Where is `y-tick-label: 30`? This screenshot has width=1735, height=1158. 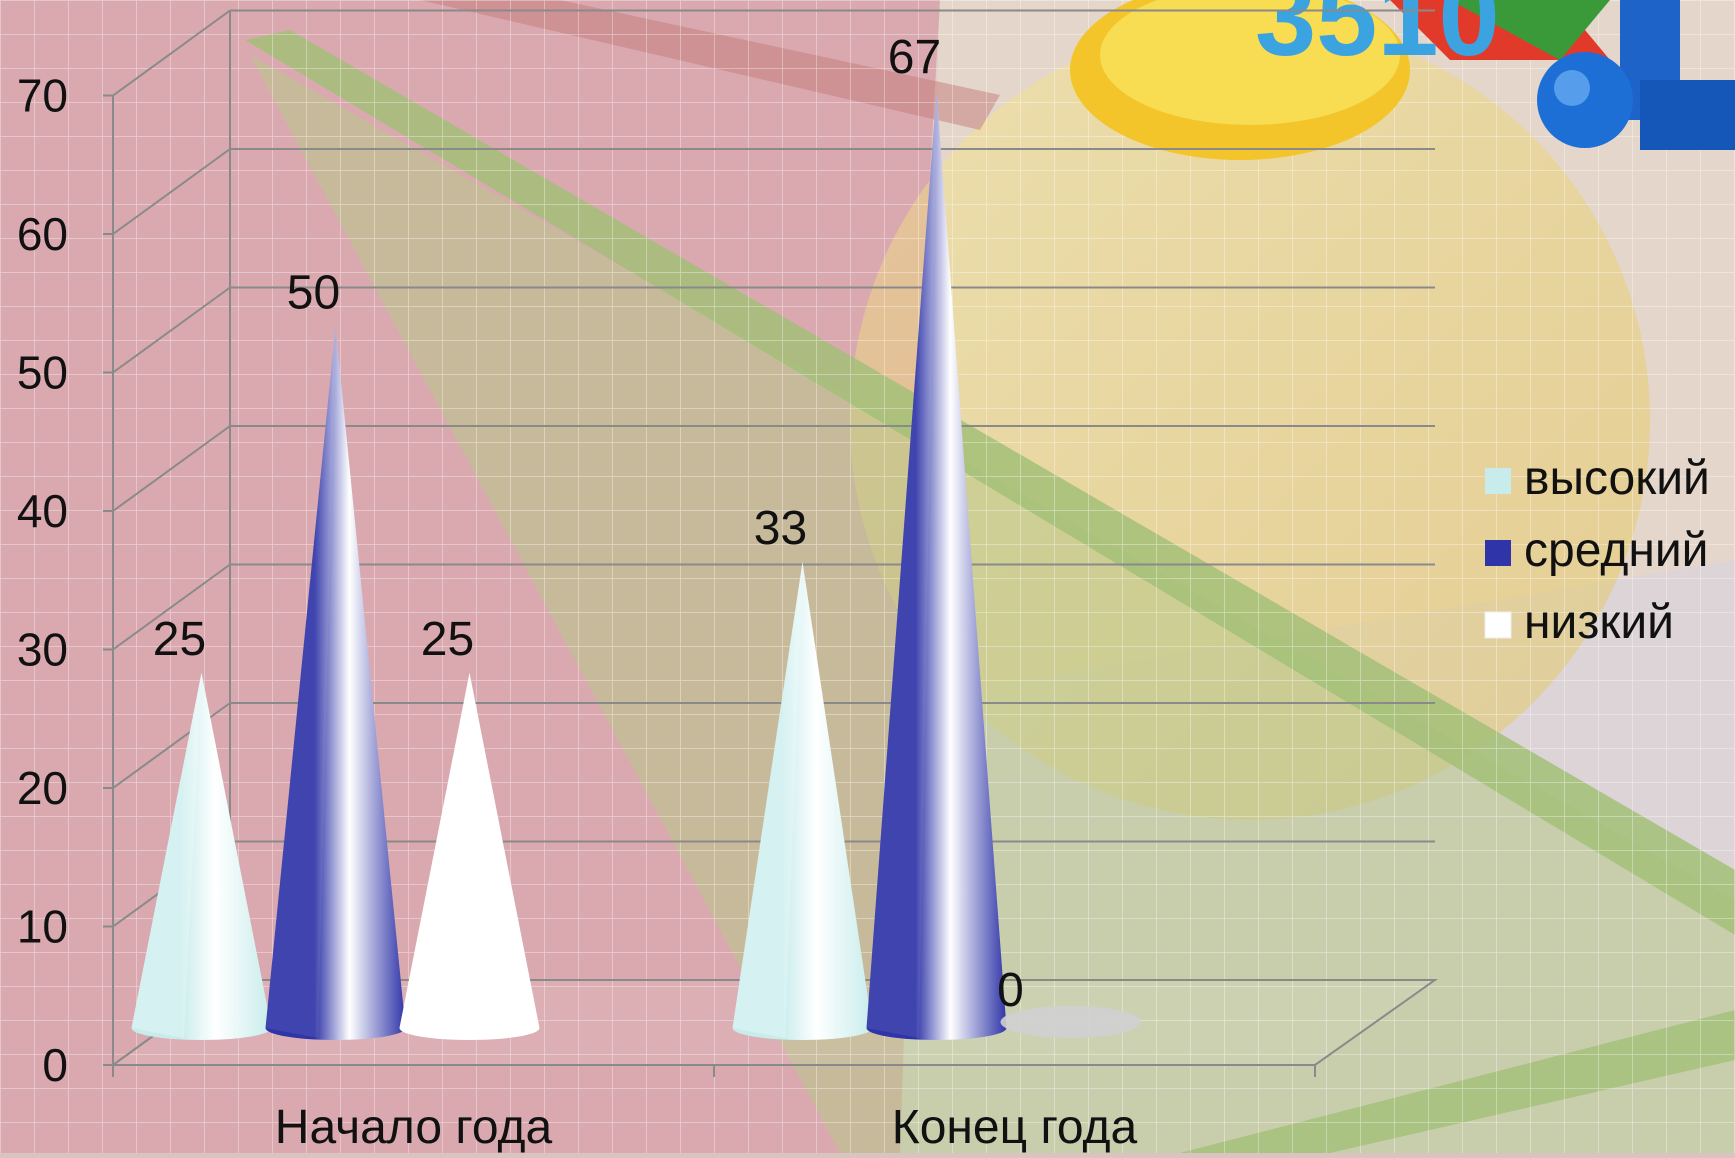 y-tick-label: 30 is located at coordinates (42, 650).